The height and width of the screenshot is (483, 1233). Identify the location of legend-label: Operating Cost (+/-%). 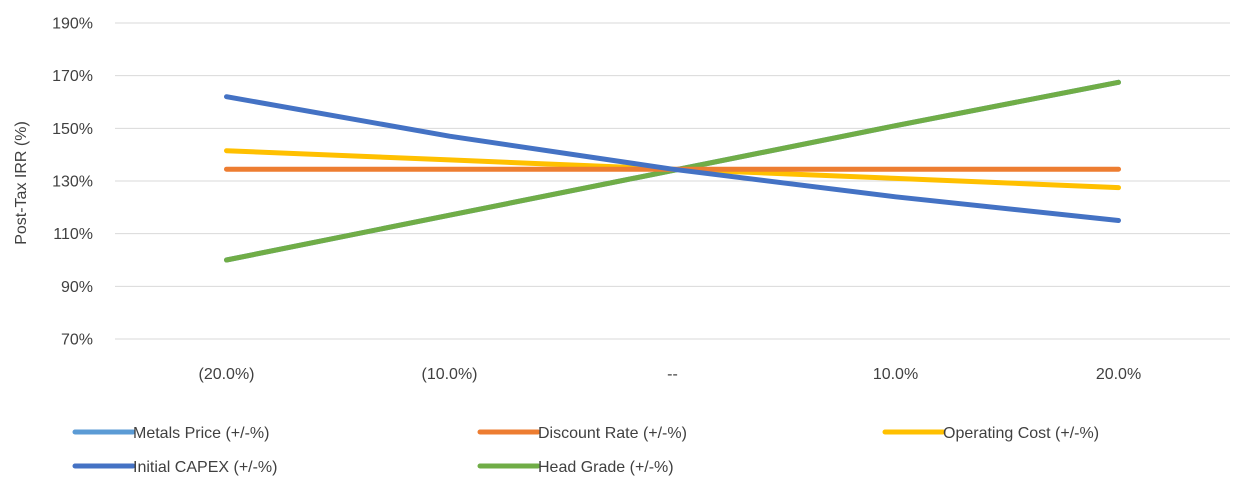
(1021, 433).